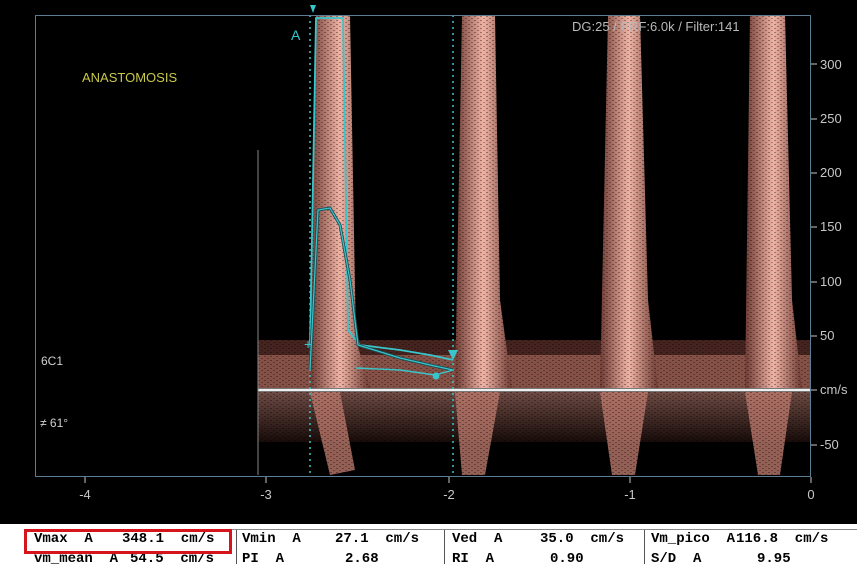  Describe the element at coordinates (263, 557) in the screenshot. I see `pi-label: PI A` at that location.